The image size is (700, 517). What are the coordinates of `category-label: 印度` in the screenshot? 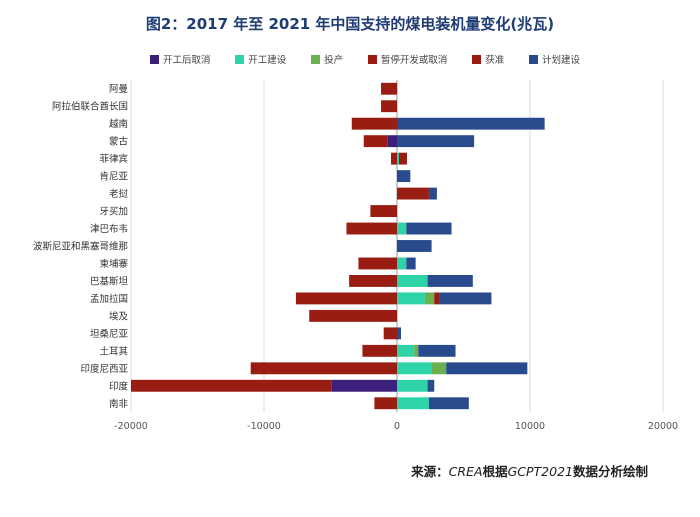 It's located at (119, 386).